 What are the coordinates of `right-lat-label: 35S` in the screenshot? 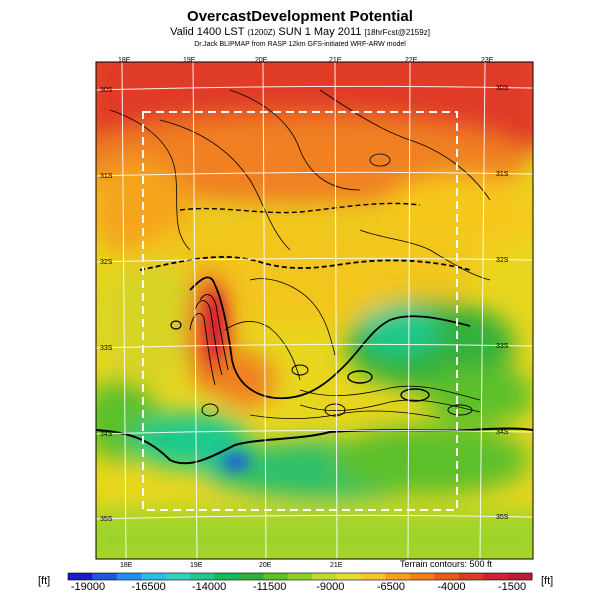 It's located at (502, 517).